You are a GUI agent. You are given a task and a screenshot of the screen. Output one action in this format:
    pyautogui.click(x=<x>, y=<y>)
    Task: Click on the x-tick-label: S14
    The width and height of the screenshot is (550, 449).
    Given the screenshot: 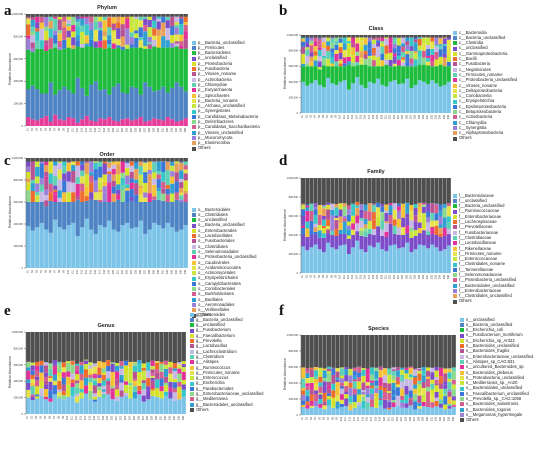 What is the action you would take?
    pyautogui.click(x=85, y=417)
    